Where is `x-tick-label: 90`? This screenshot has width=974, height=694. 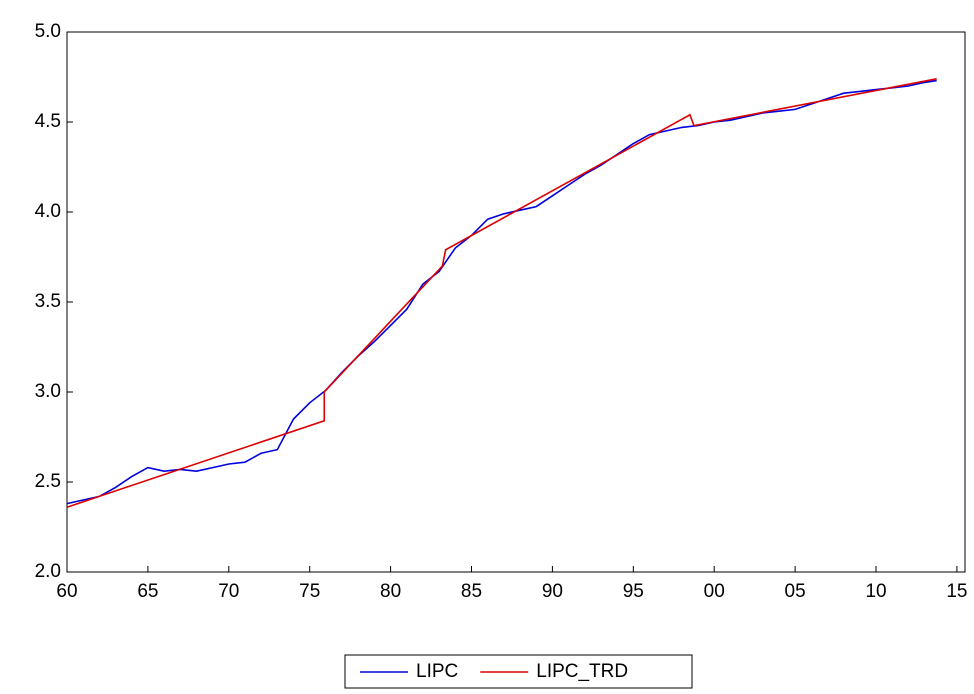 x-tick-label: 90 is located at coordinates (552, 591).